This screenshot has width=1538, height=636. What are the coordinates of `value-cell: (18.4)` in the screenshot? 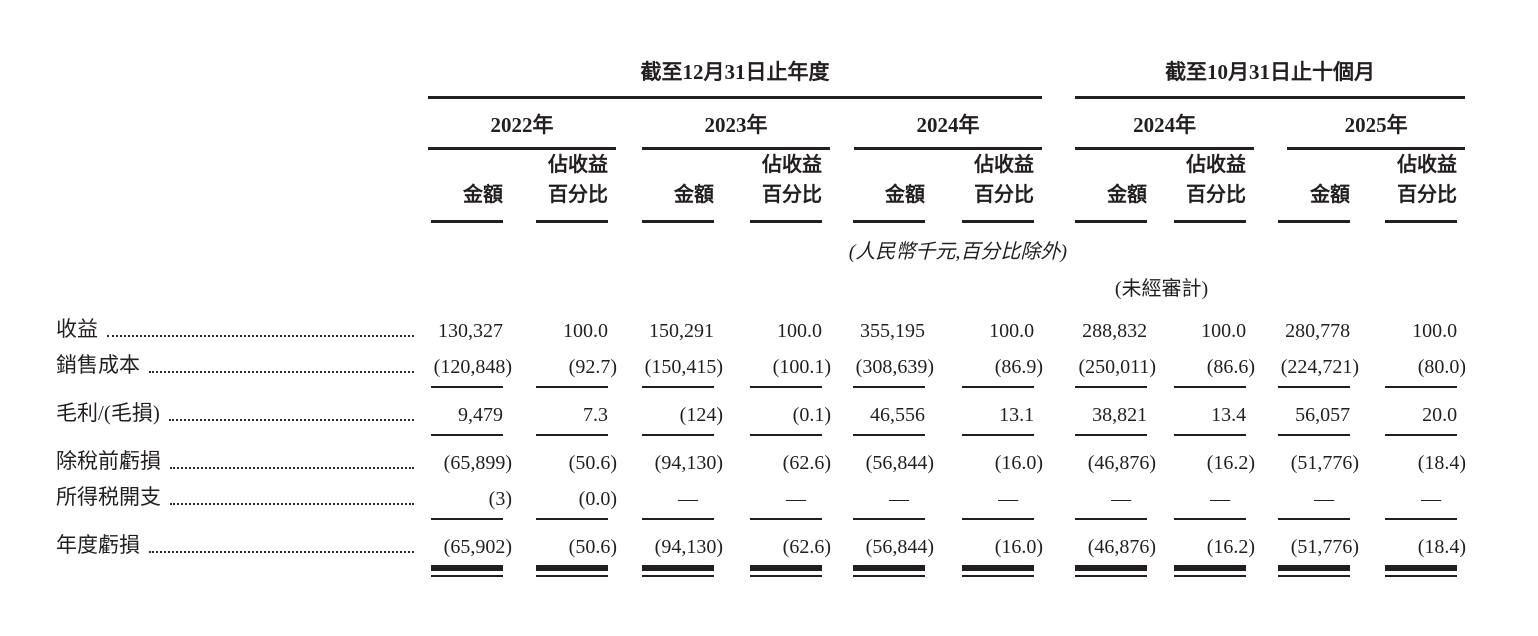 It's located at (1442, 463).